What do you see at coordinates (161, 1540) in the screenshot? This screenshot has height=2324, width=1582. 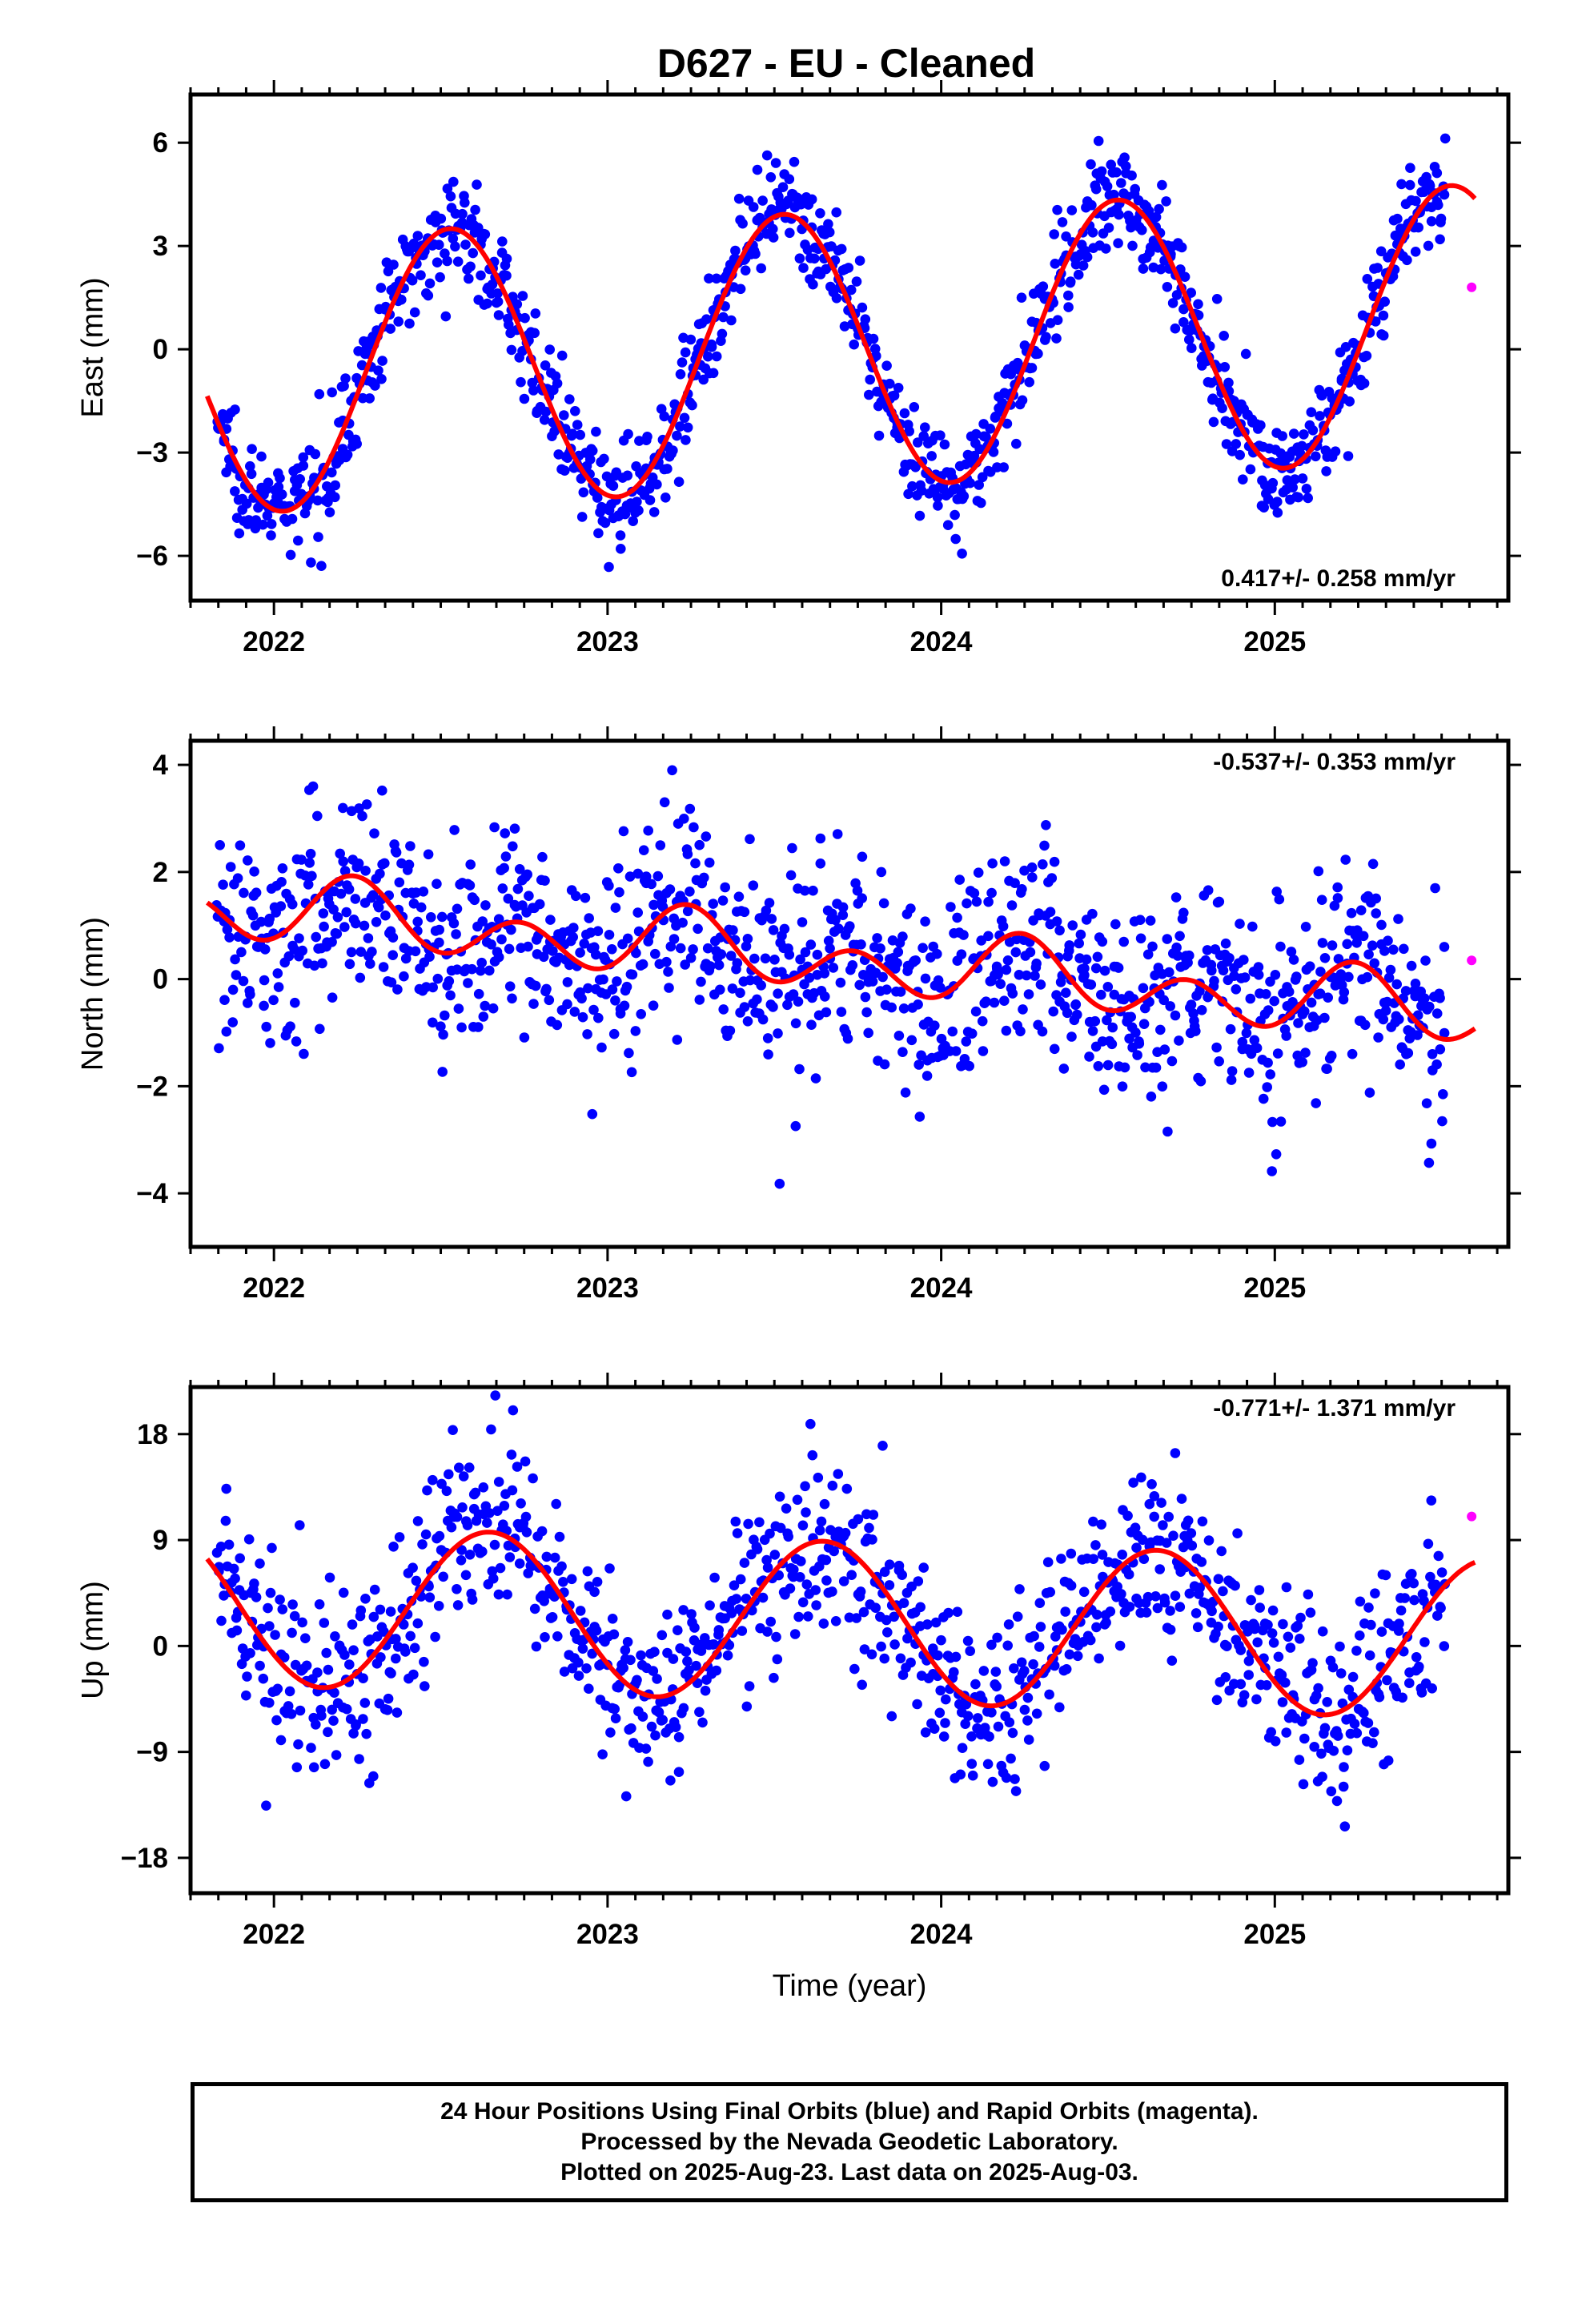 I see `y-tick-label: 9` at bounding box center [161, 1540].